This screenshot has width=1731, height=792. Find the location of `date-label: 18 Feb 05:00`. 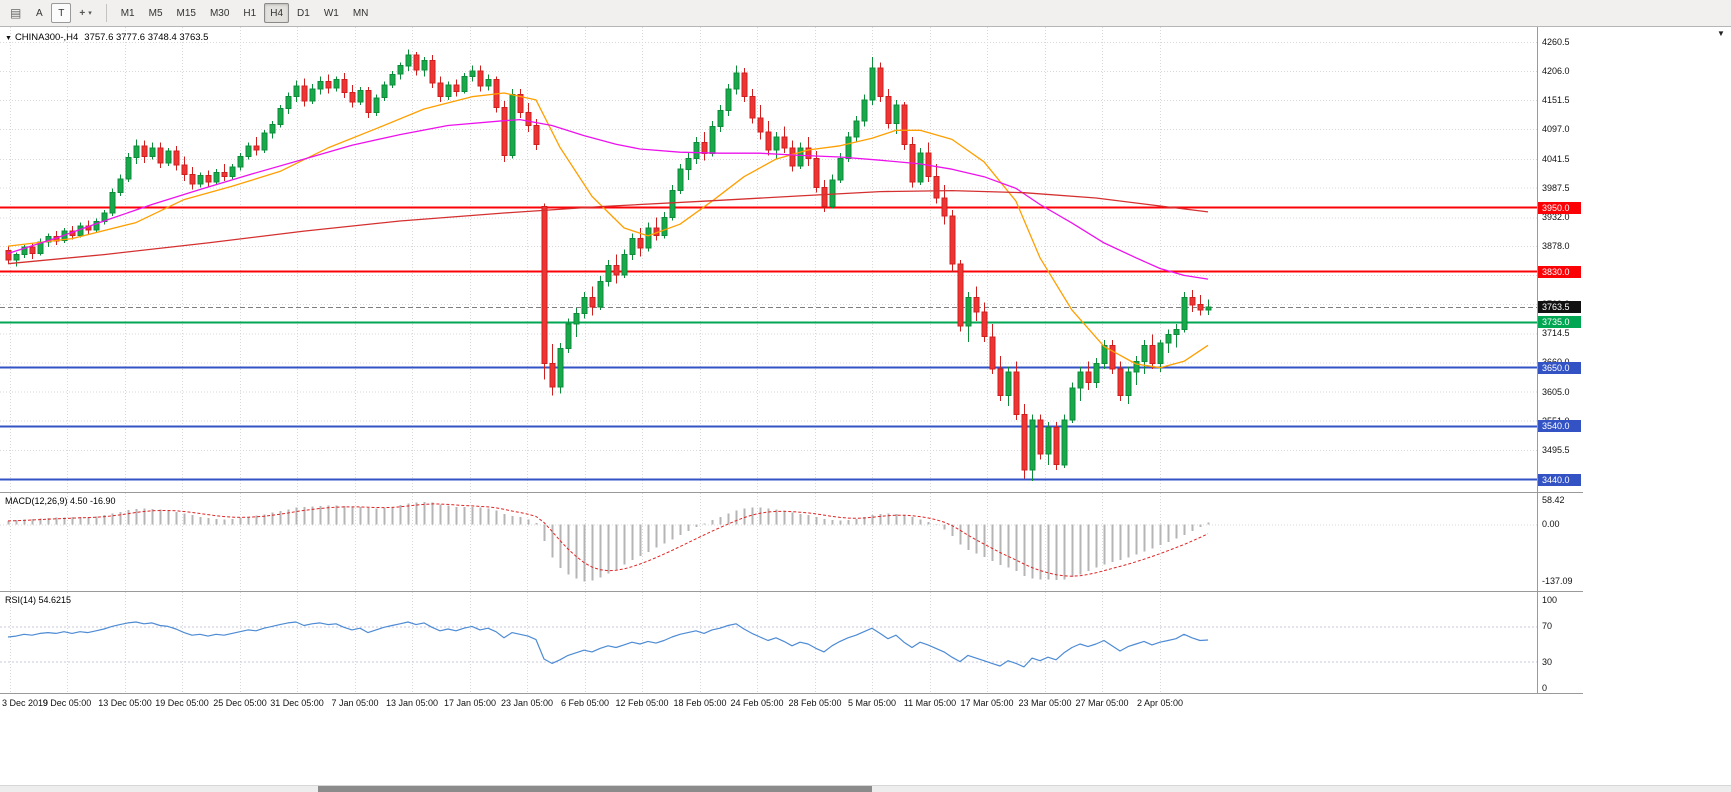

date-label: 18 Feb 05:00 is located at coordinates (700, 703).